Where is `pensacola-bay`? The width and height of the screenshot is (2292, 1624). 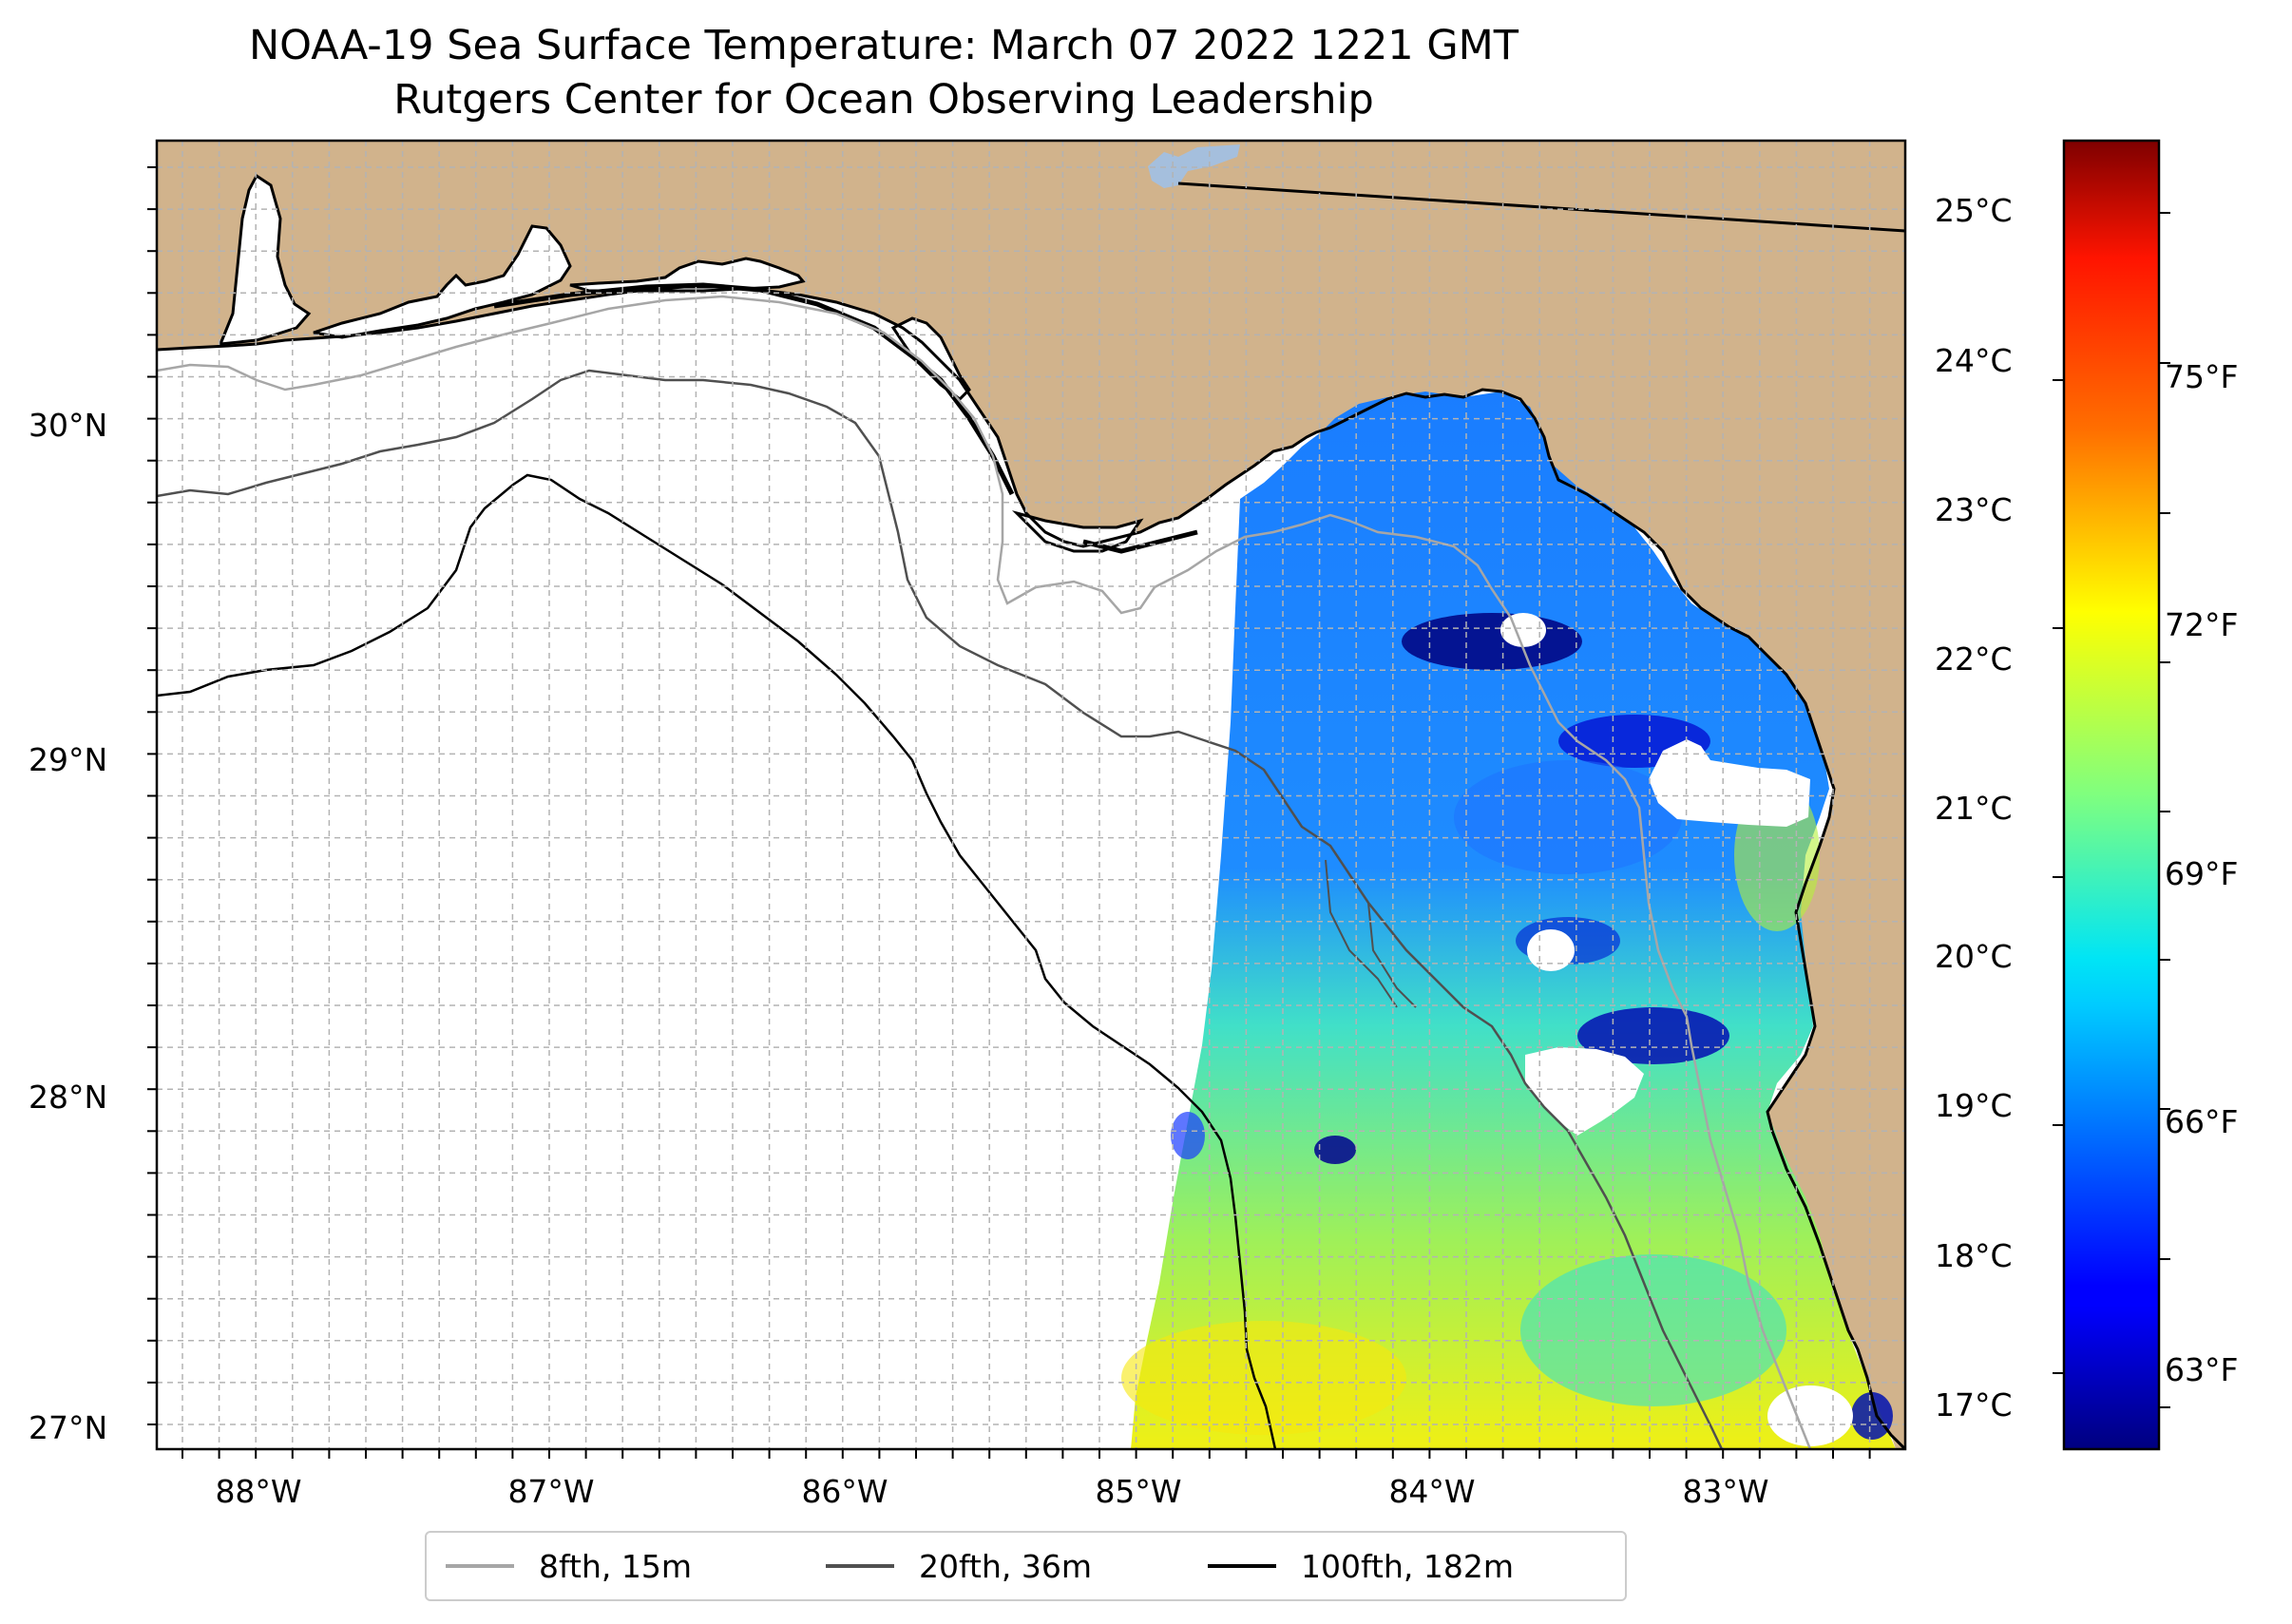
pensacola-bay is located at coordinates (442, 281).